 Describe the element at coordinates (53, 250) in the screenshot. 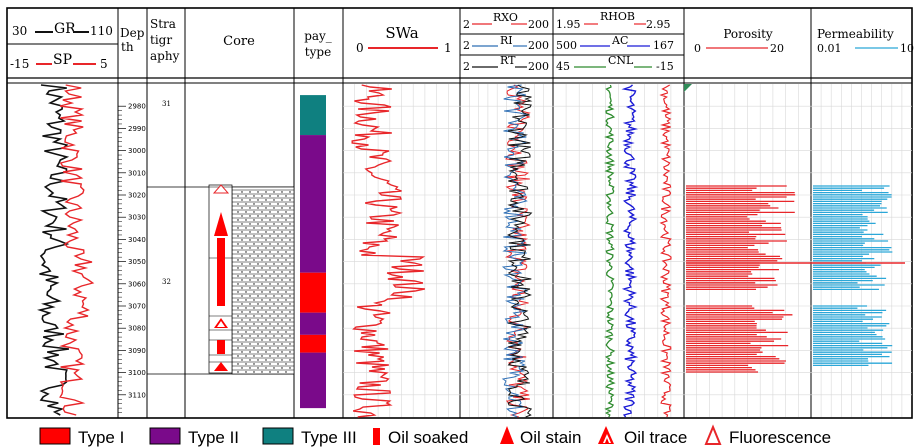

I see `gr-curve` at that location.